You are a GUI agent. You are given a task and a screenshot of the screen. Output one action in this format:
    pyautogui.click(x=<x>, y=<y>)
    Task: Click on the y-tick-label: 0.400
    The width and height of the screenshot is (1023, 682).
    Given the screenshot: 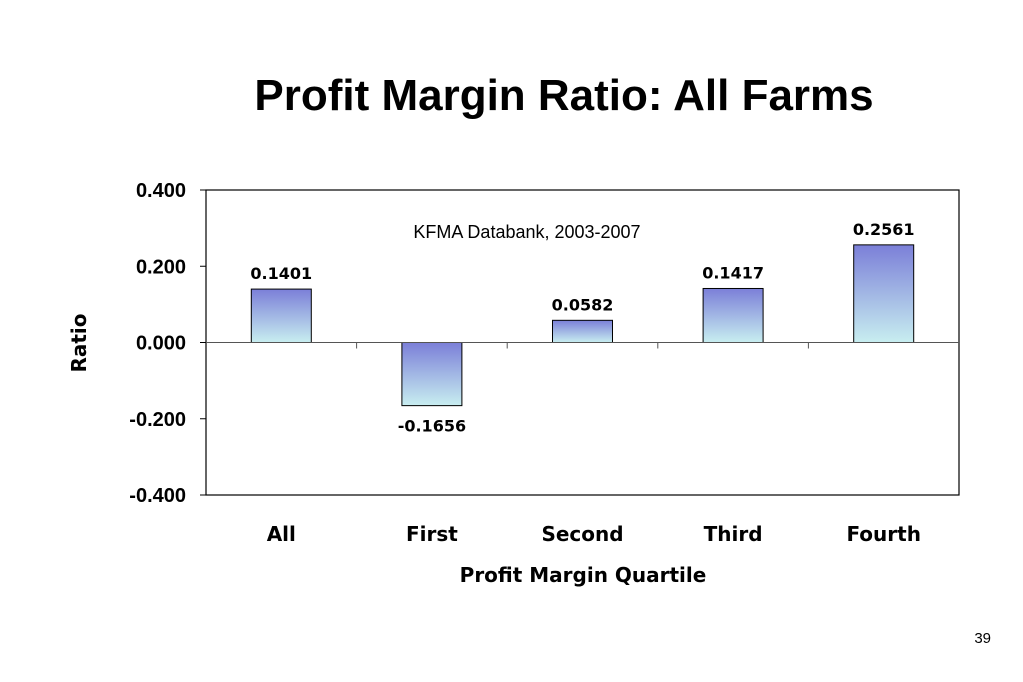 What is the action you would take?
    pyautogui.click(x=161, y=191)
    